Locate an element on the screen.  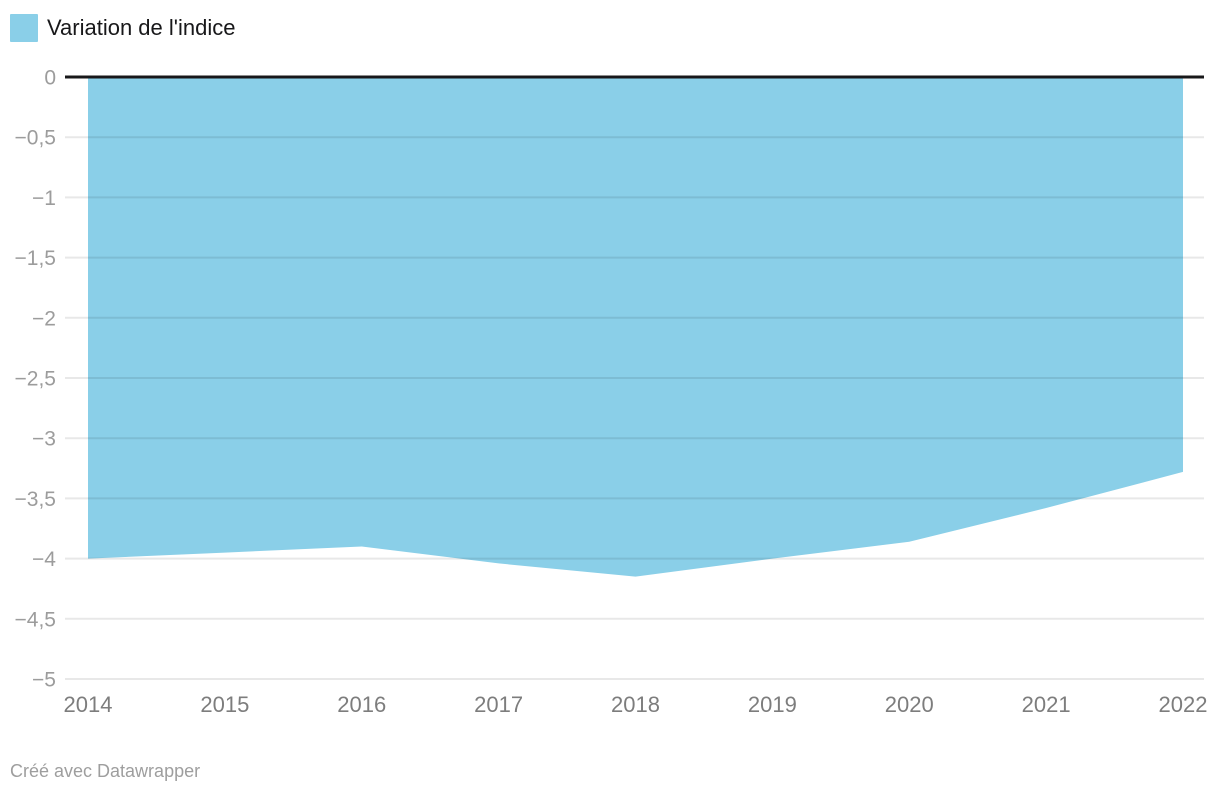
x-tick-label: 2017 is located at coordinates (498, 704).